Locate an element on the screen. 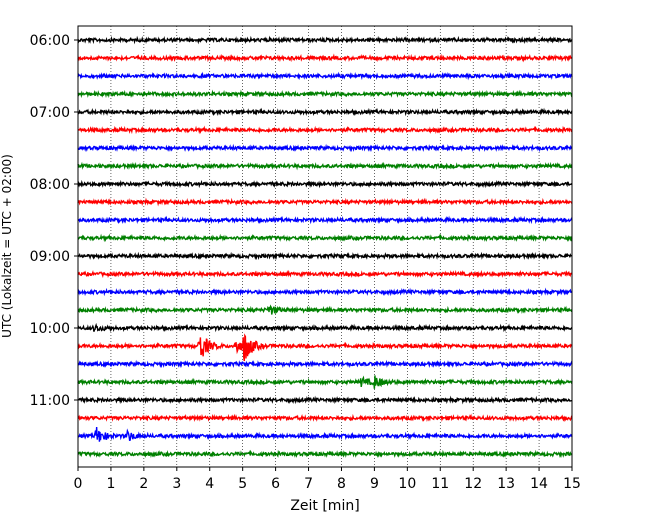 This screenshot has width=650, height=520. x-tick-label: 4 is located at coordinates (209, 484).